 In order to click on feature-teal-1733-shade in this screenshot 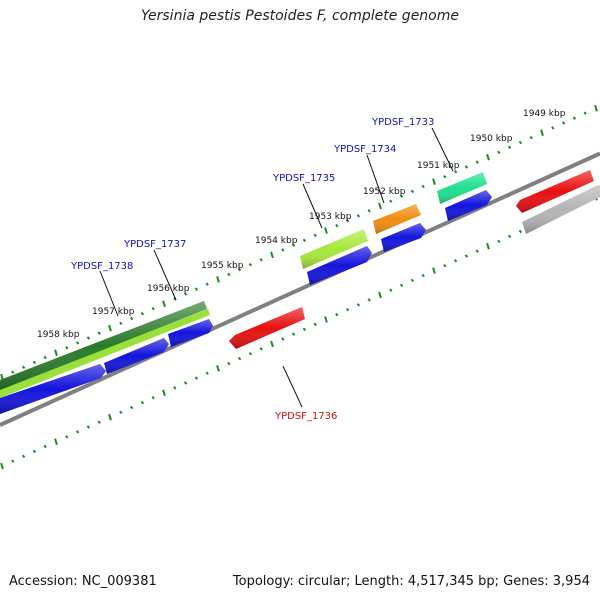, I will do `click(462, 188)`.